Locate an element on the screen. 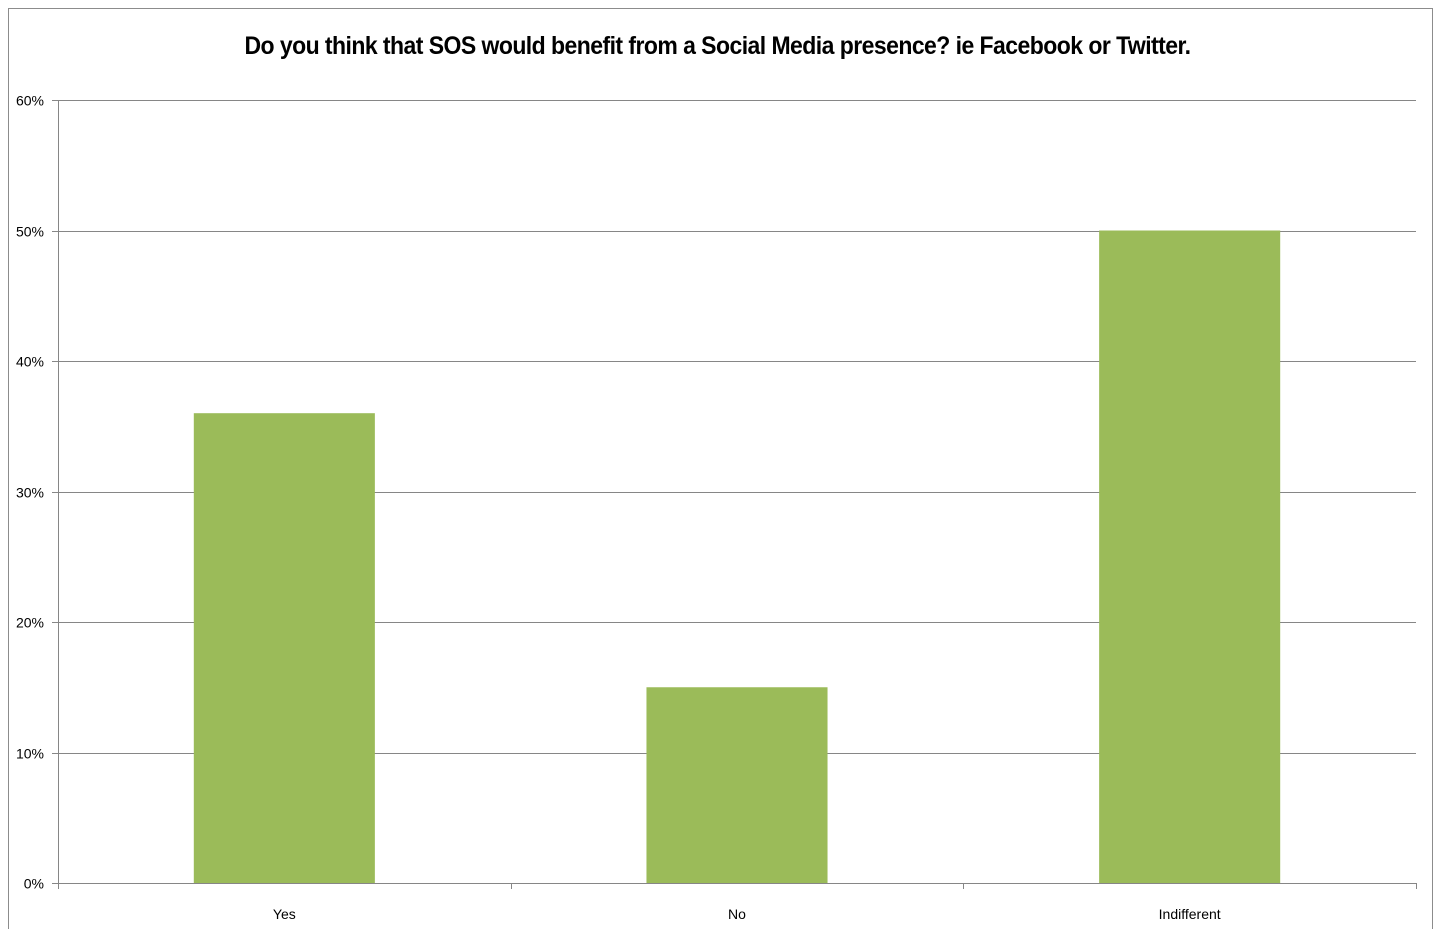 The width and height of the screenshot is (1443, 929). y-tick-label: 30% is located at coordinates (30, 493).